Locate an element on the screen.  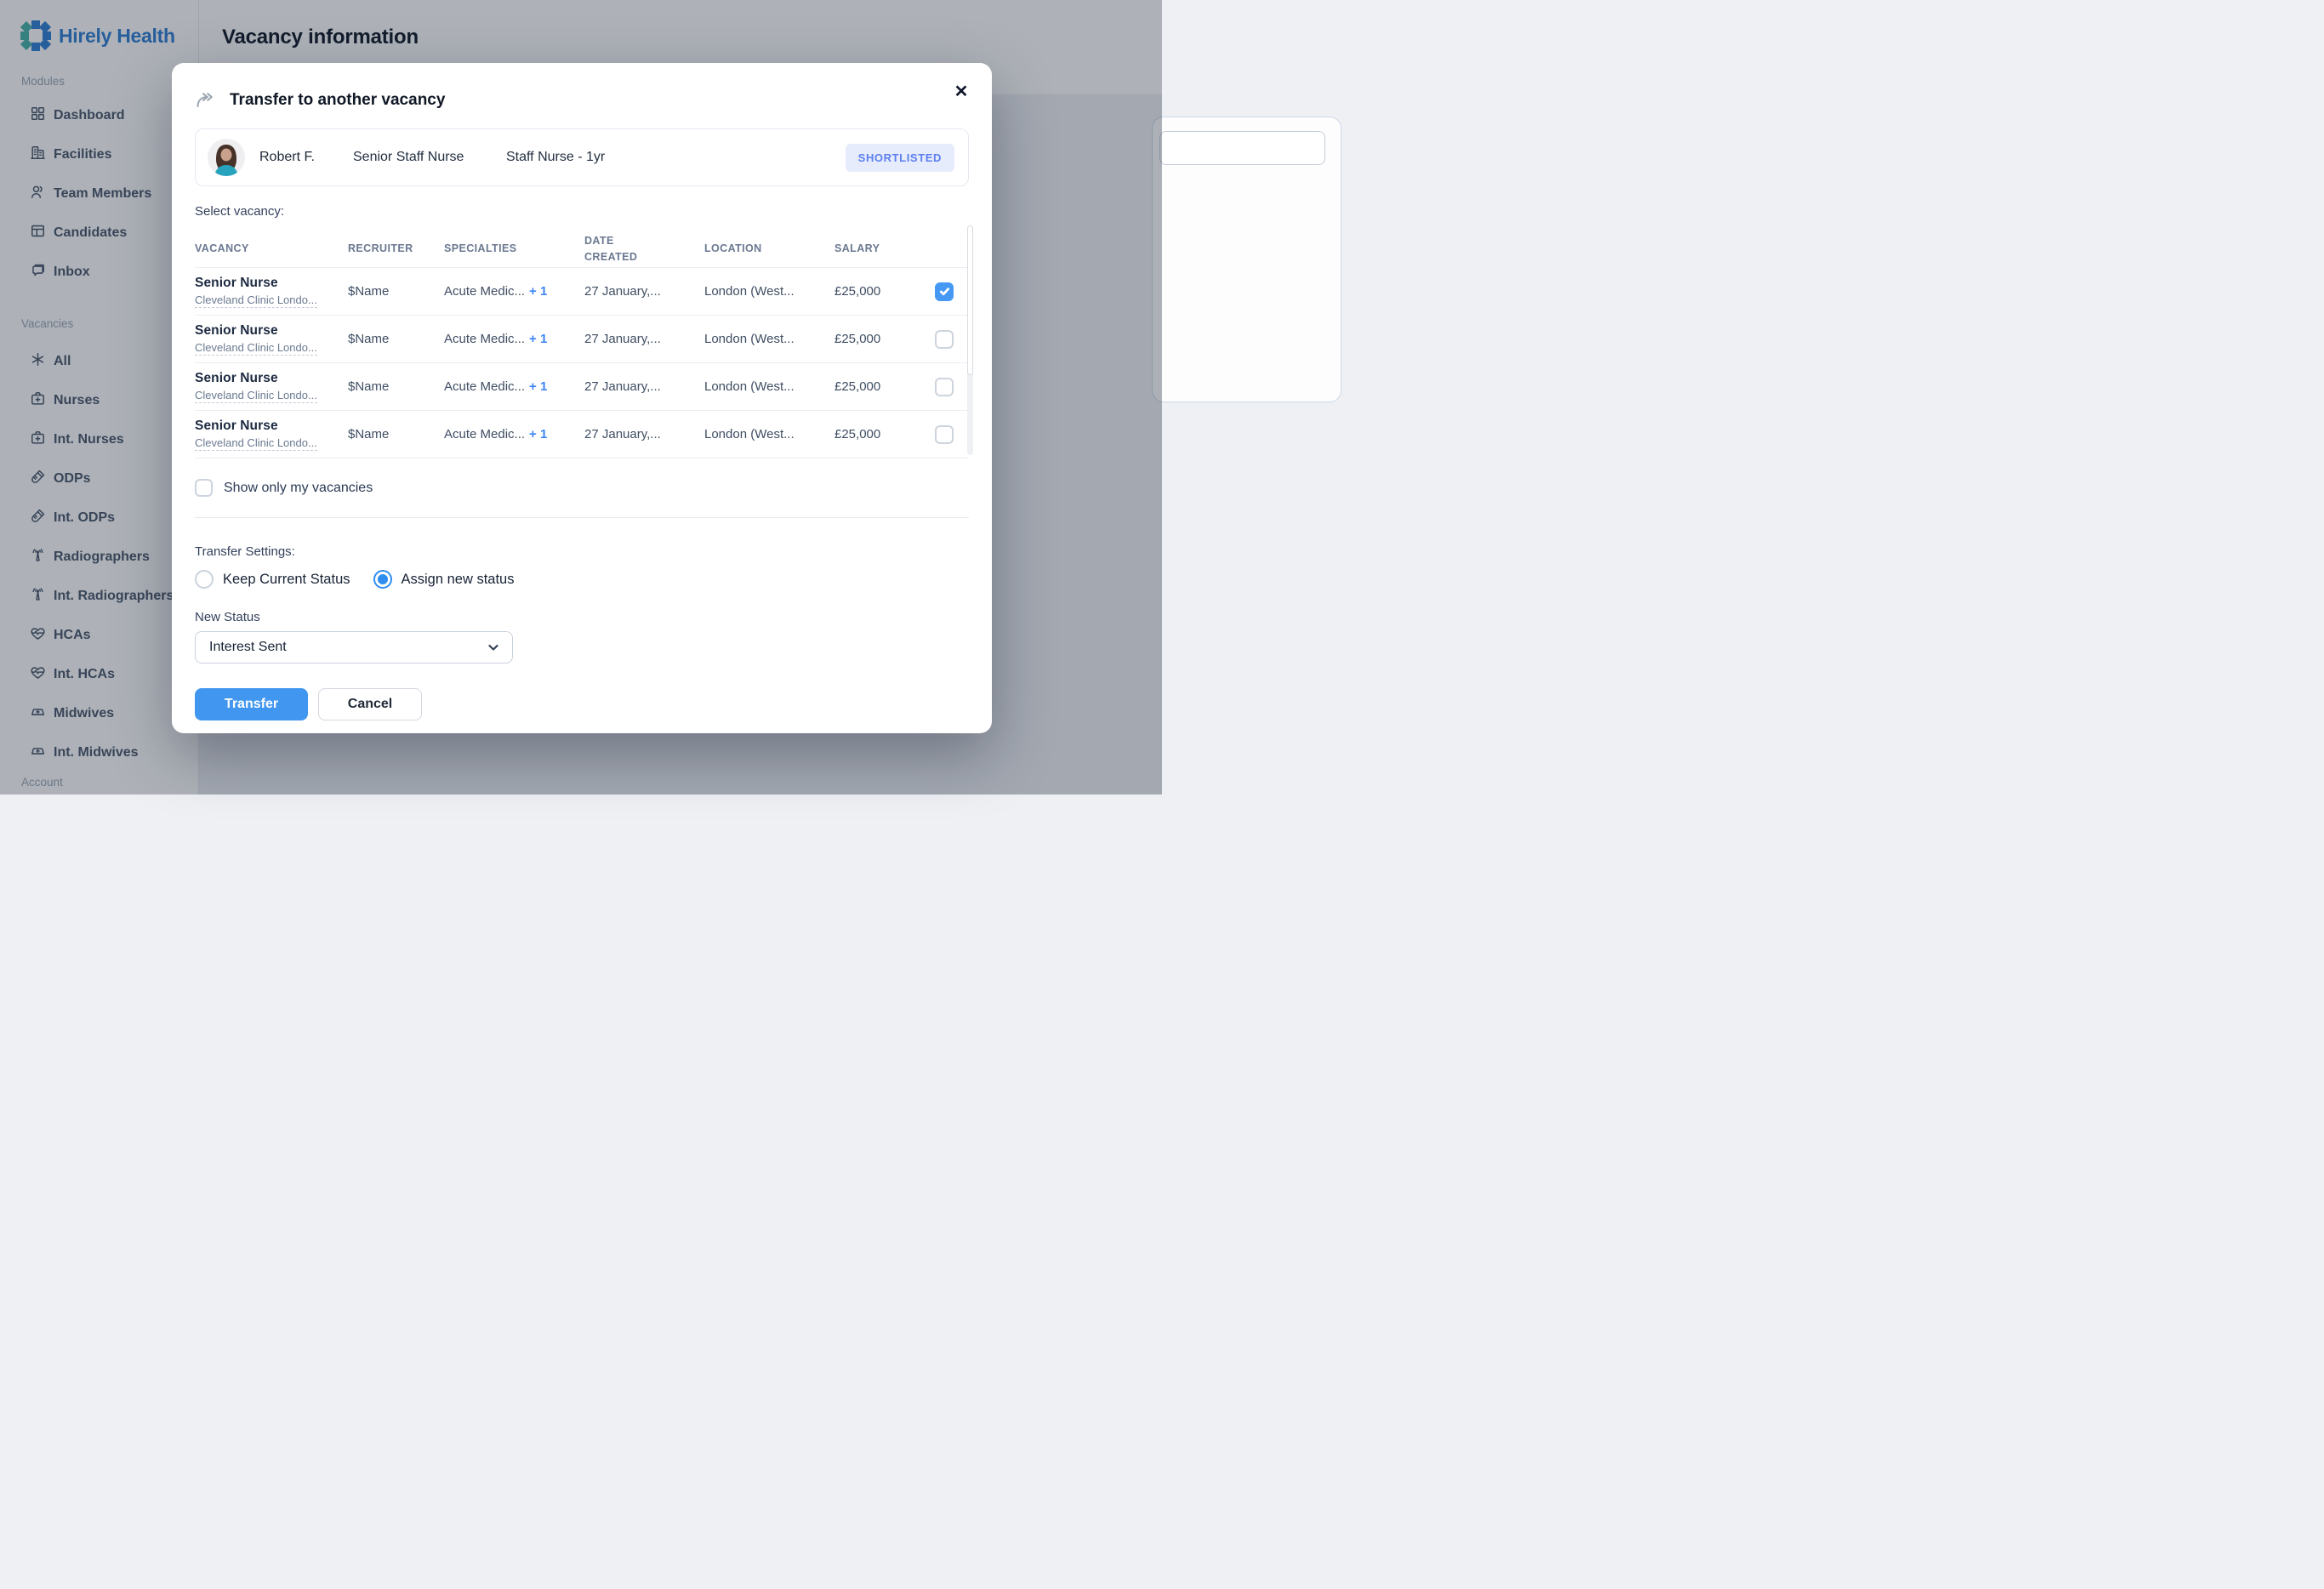
column-header-specialties: SPECIALTIES is located at coordinates (480, 248).